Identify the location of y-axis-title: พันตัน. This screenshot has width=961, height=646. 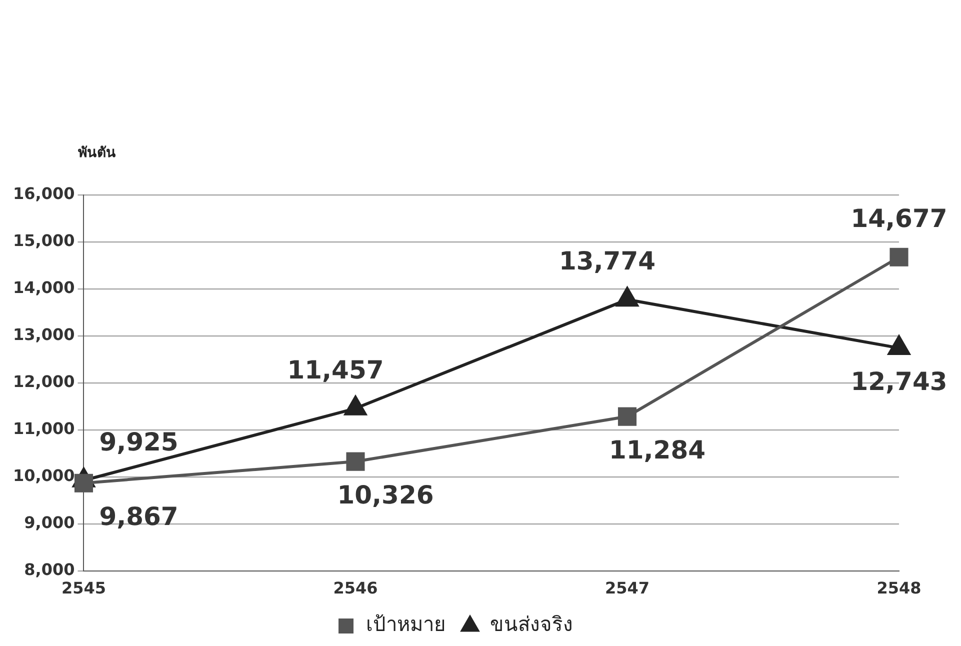
(97, 153).